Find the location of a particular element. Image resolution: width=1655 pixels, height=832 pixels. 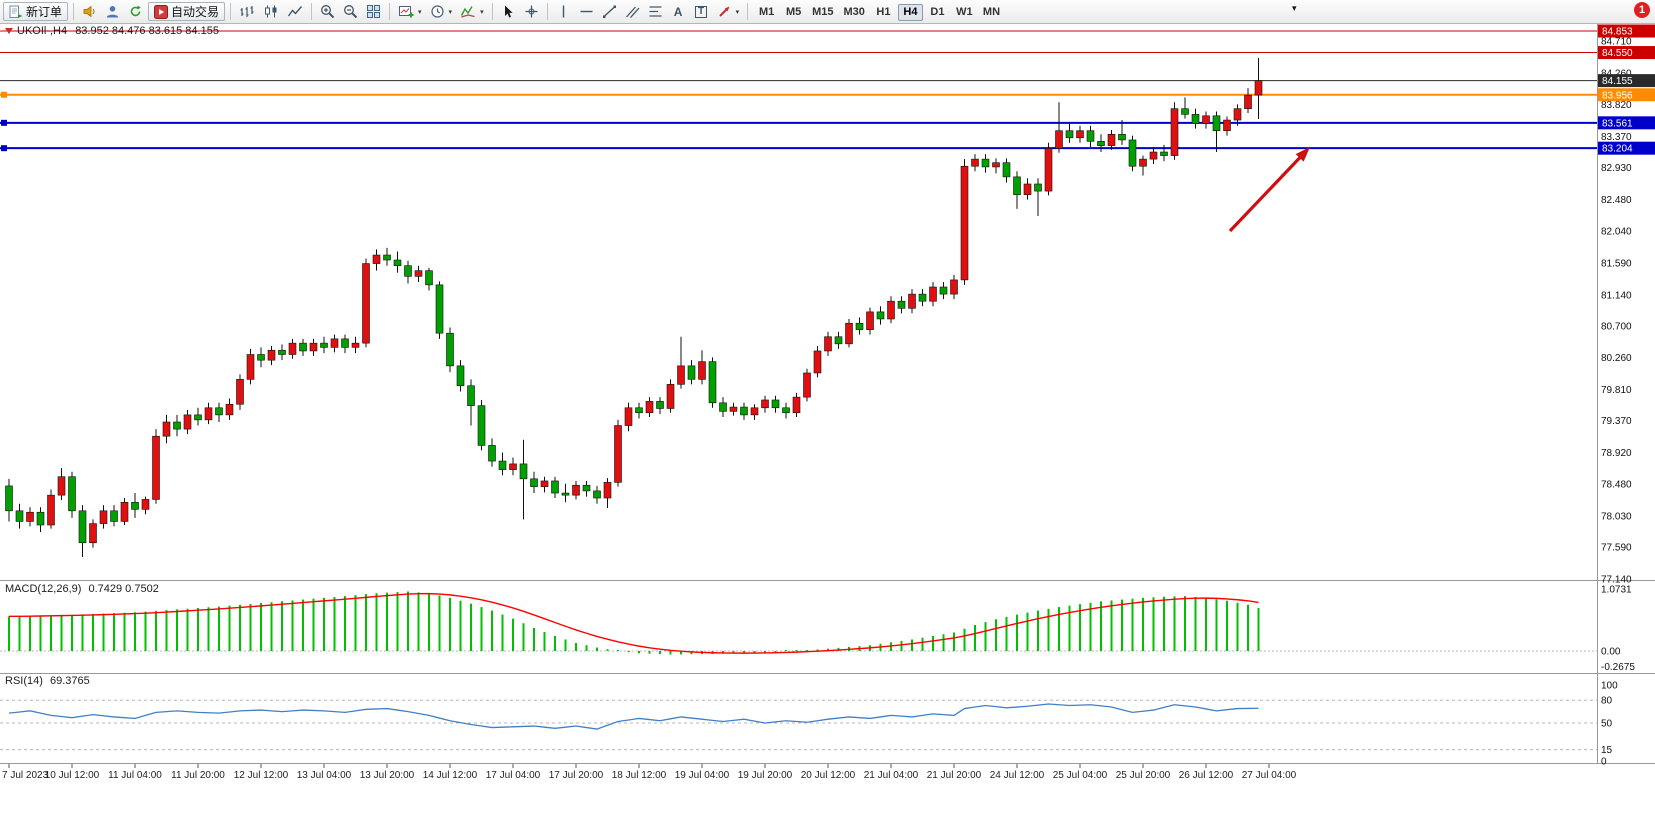

macd-values: 0.7429 0.7502 is located at coordinates (123, 589).